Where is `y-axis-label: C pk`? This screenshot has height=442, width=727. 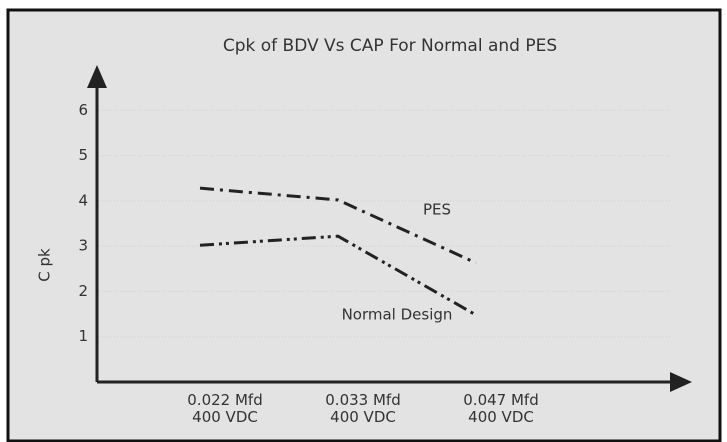 y-axis-label: C pk is located at coordinates (45, 265).